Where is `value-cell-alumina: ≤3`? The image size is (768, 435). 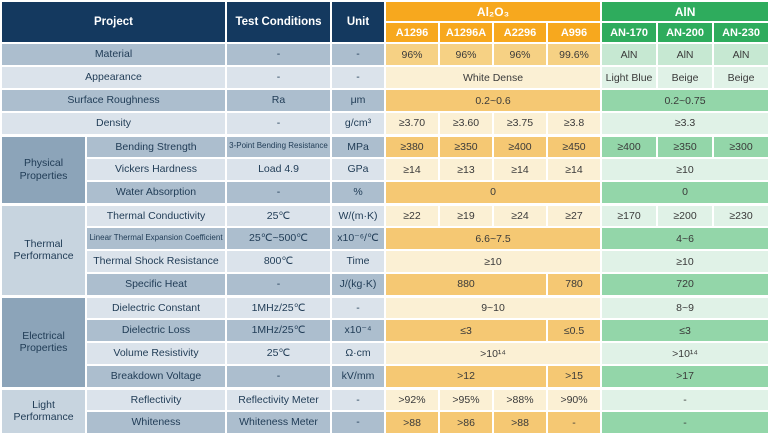 value-cell-alumina: ≤3 is located at coordinates (466, 330).